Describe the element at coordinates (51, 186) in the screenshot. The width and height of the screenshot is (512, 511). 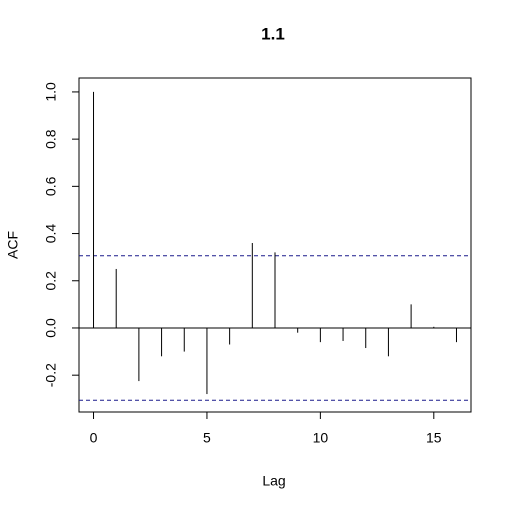
I see `y-tick-label: 0.6` at that location.